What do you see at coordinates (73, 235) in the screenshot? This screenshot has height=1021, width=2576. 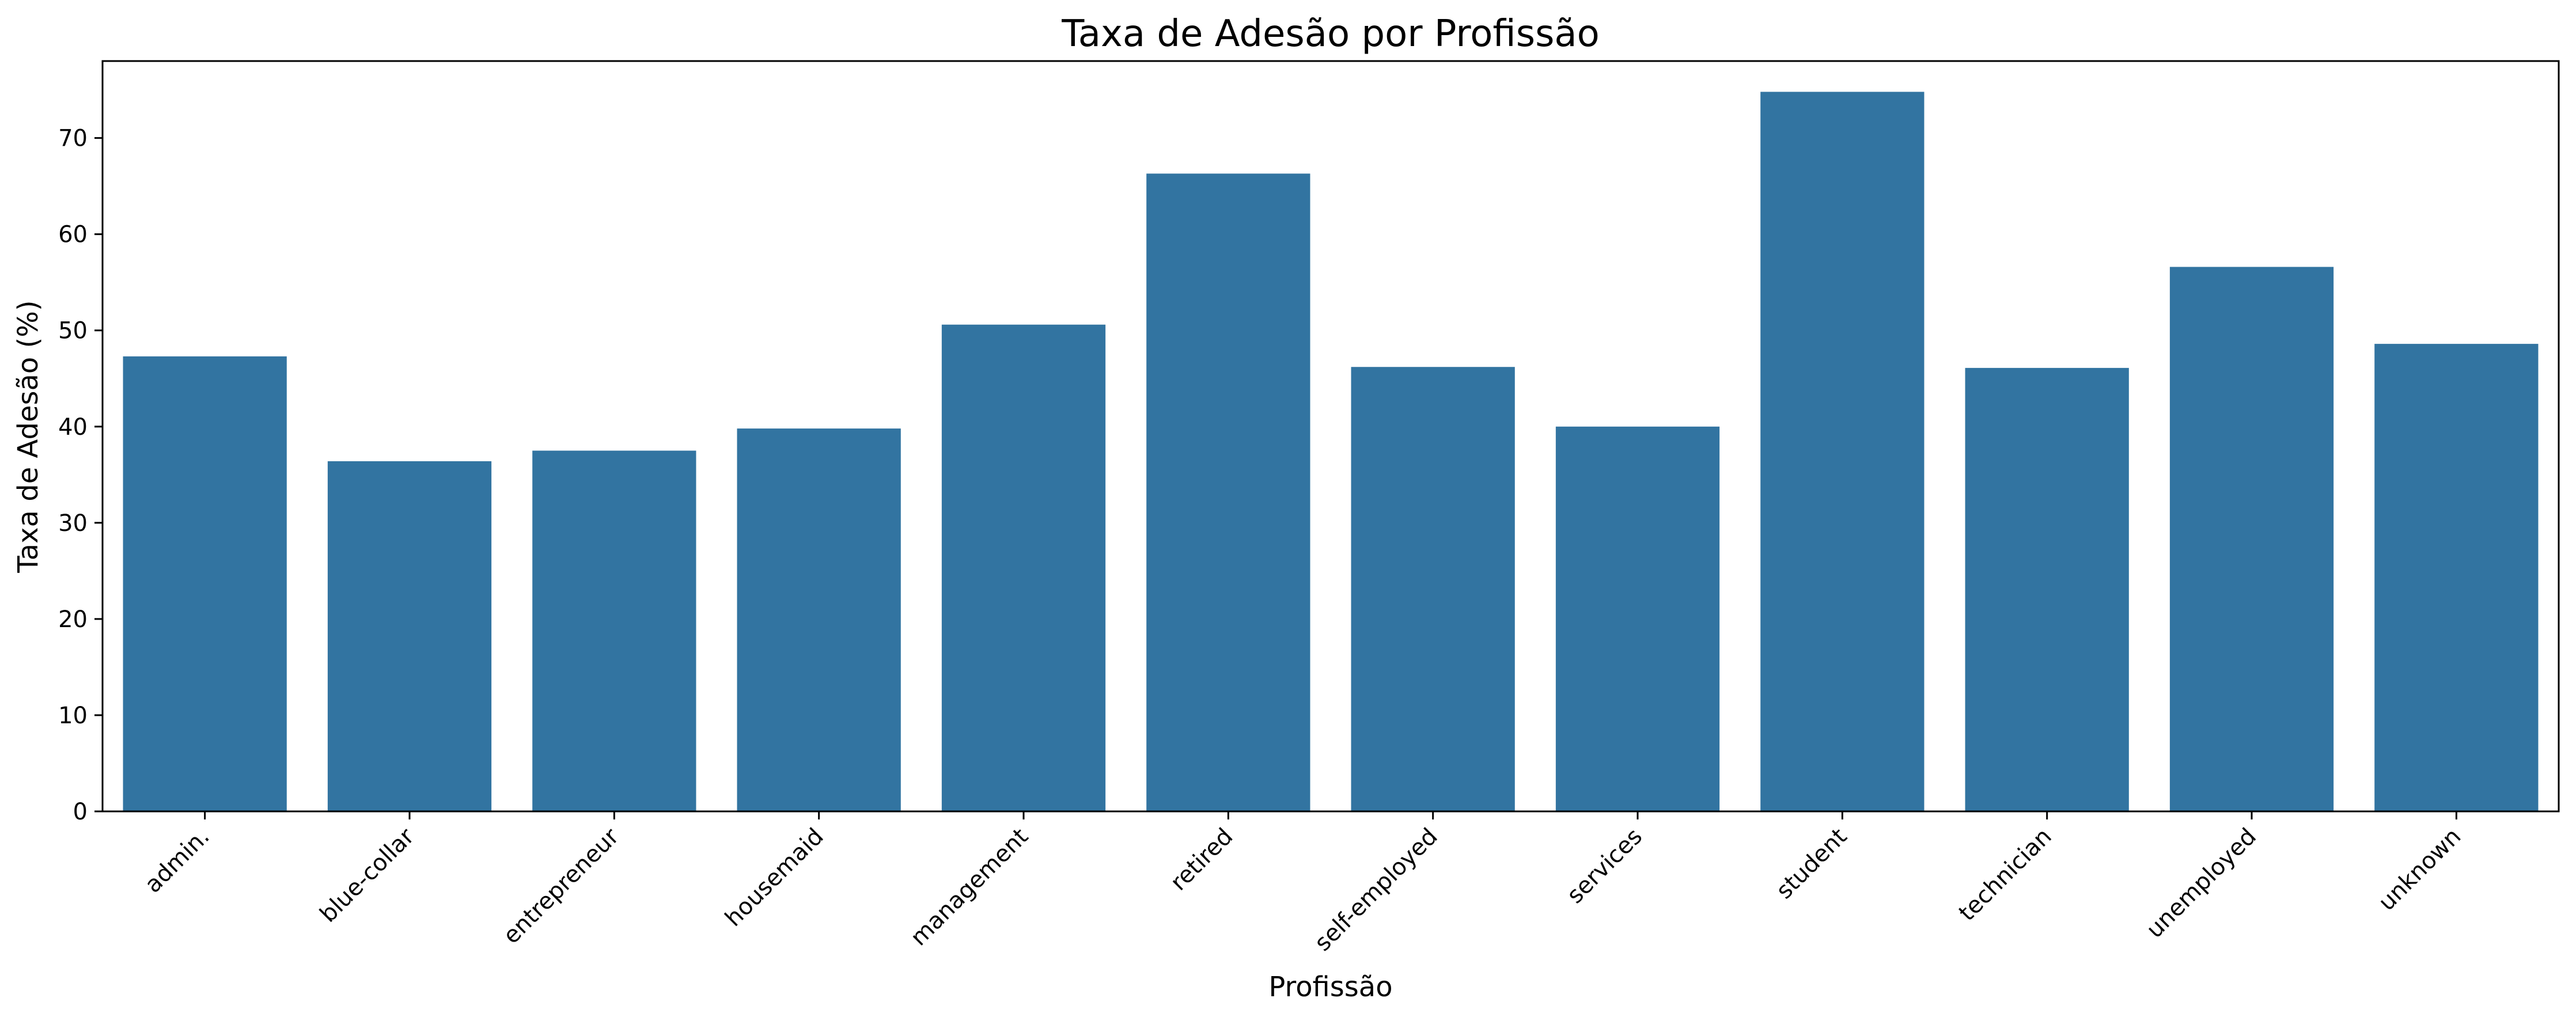 I see `y-tick-label: 60` at bounding box center [73, 235].